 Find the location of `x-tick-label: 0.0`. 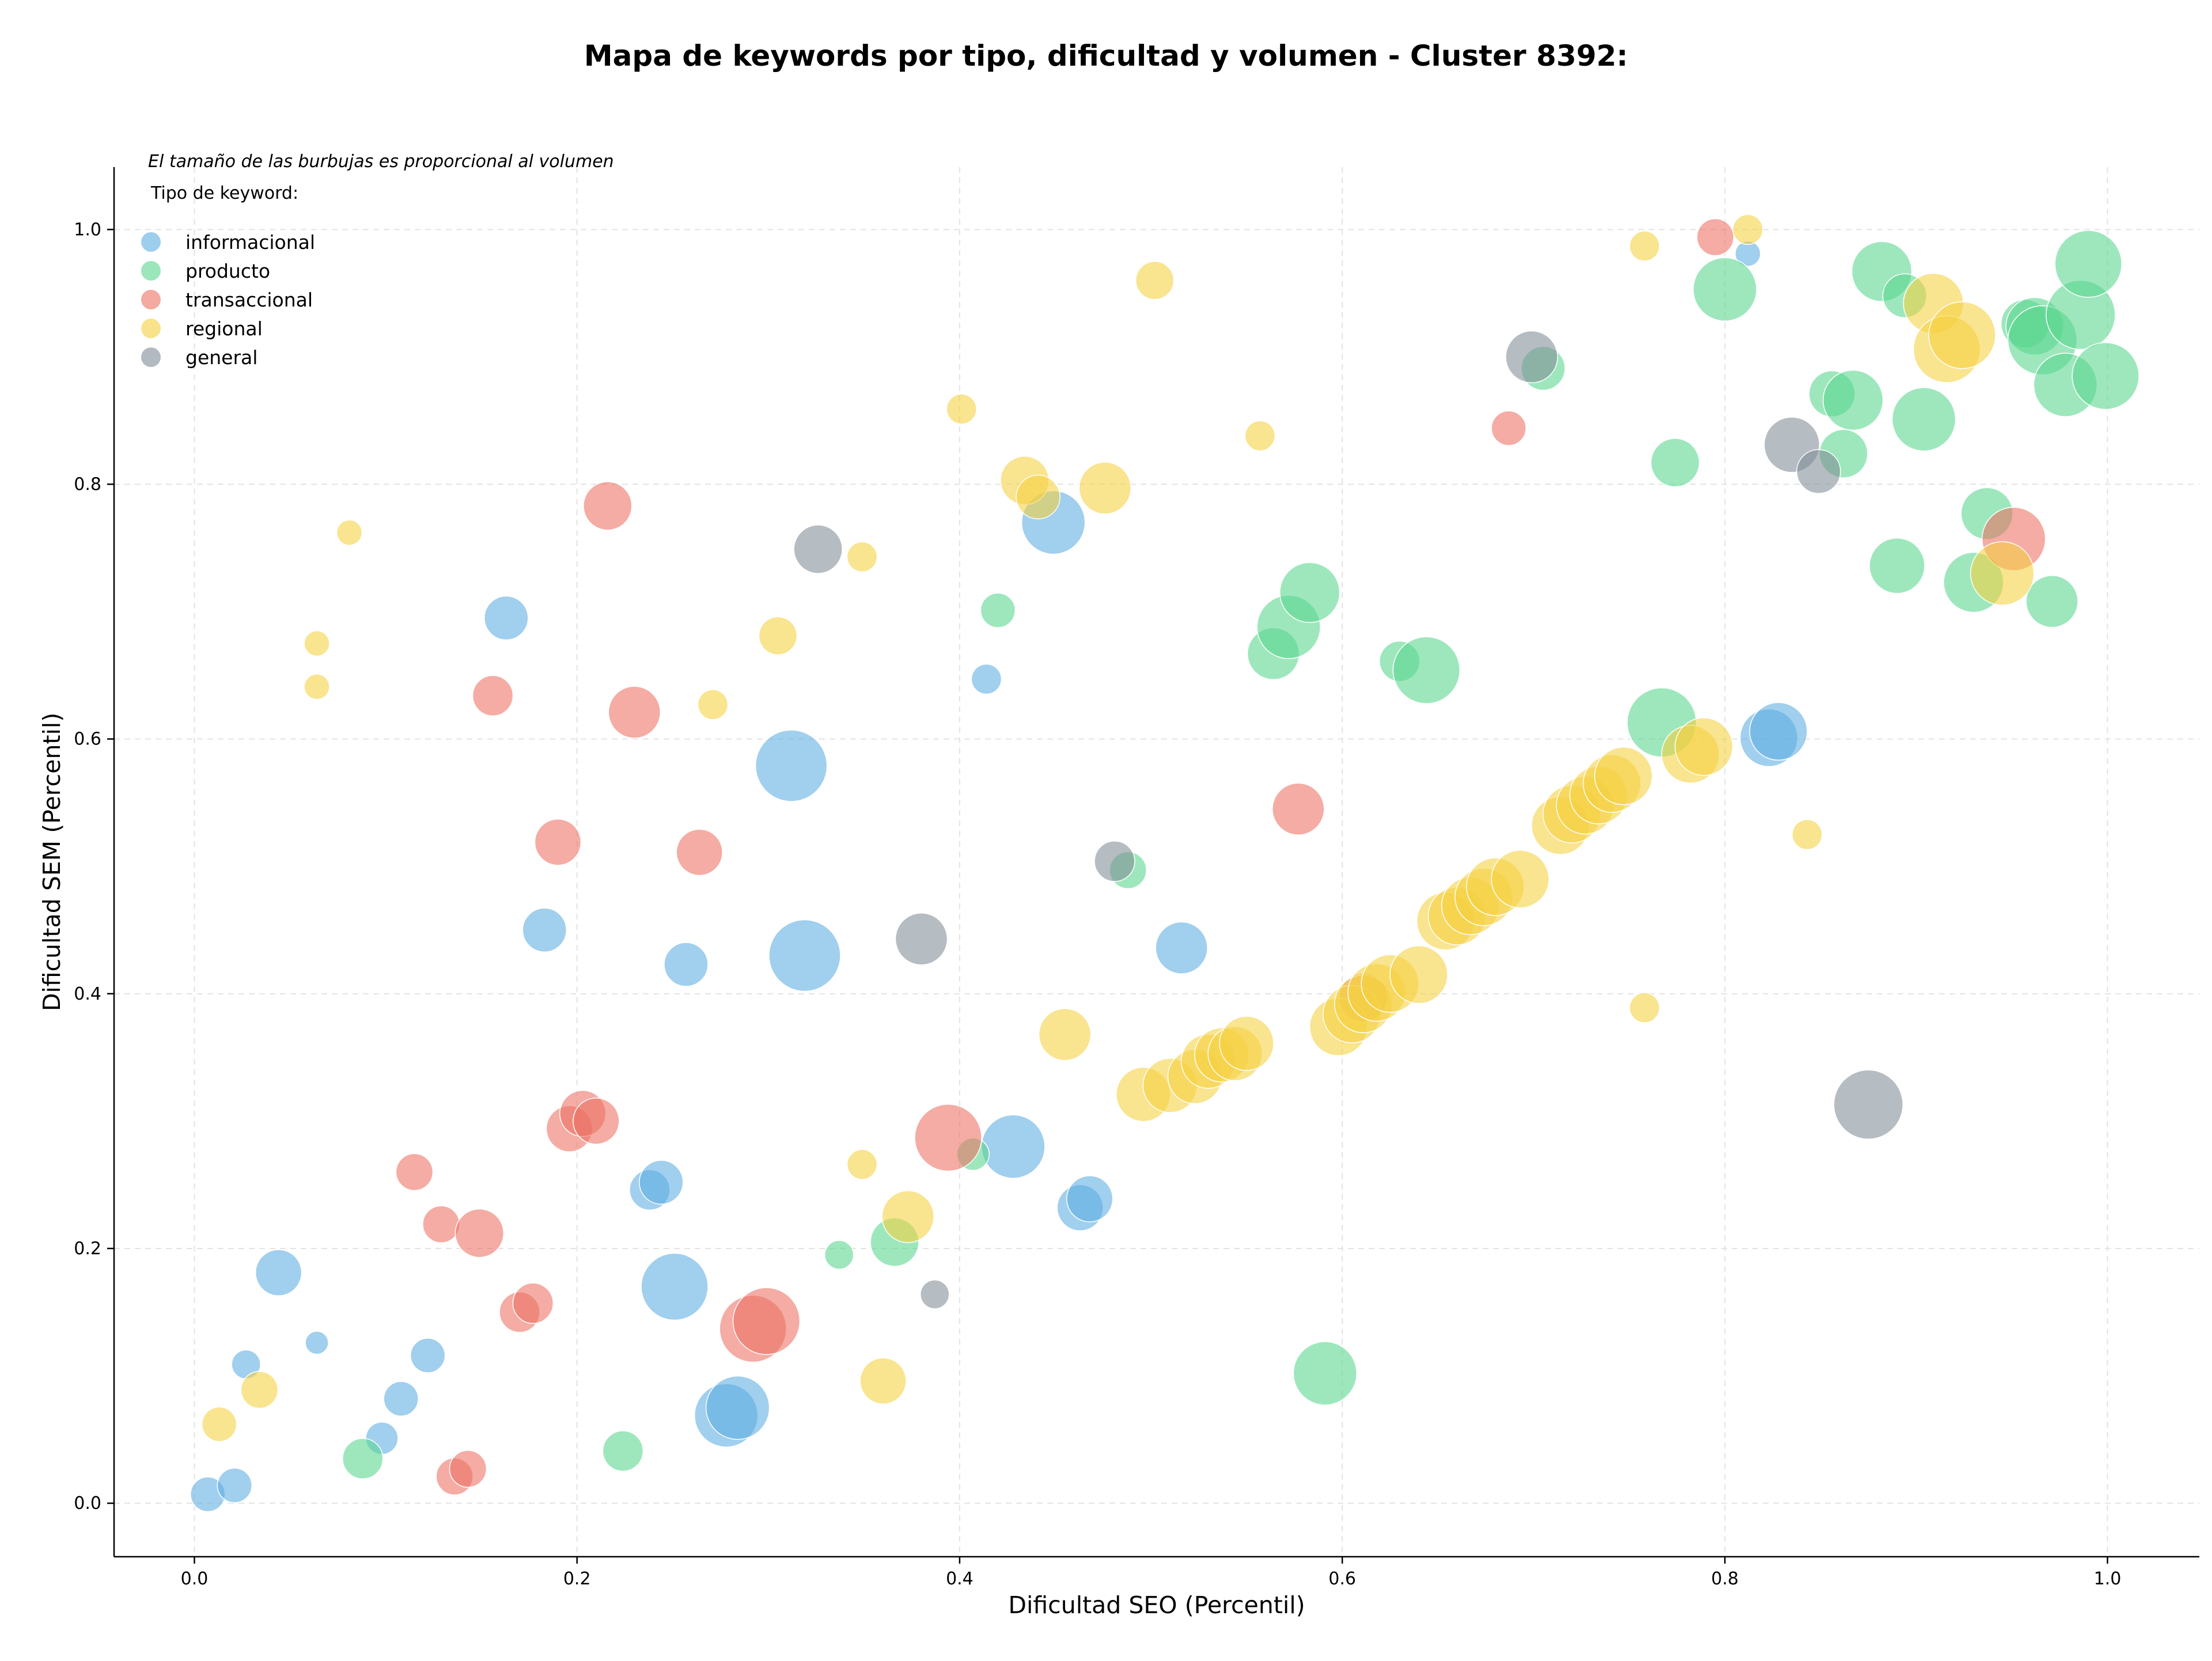

x-tick-label: 0.0 is located at coordinates (195, 1579).